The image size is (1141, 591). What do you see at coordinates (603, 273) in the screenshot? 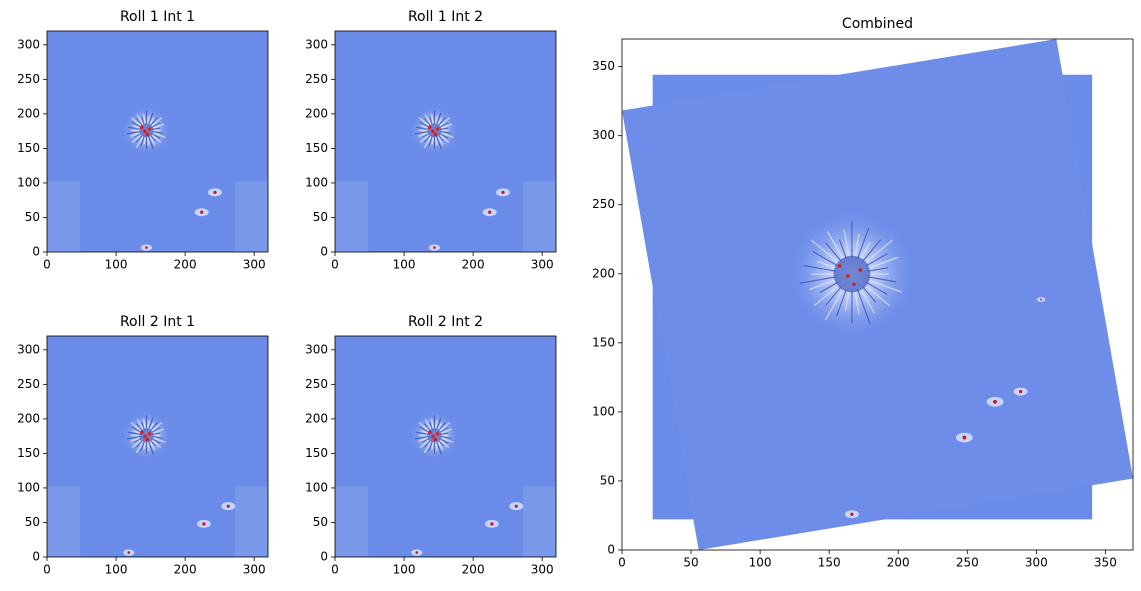
I see `y-tick-label: 200` at bounding box center [603, 273].